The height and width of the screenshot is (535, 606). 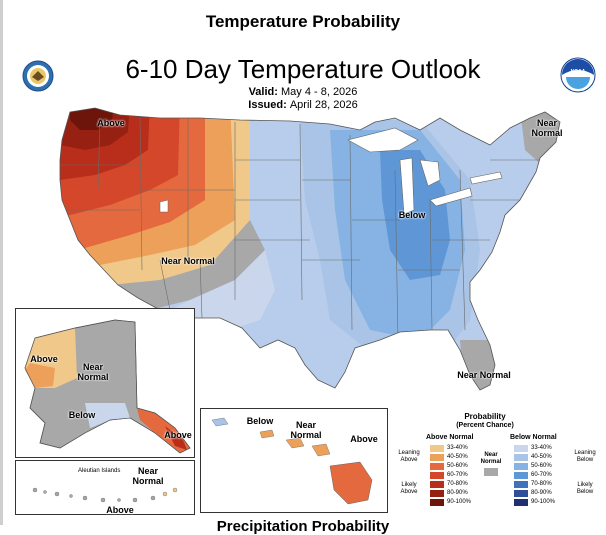 I want to click on legend-below-row: 60-70%, so click(x=534, y=475).